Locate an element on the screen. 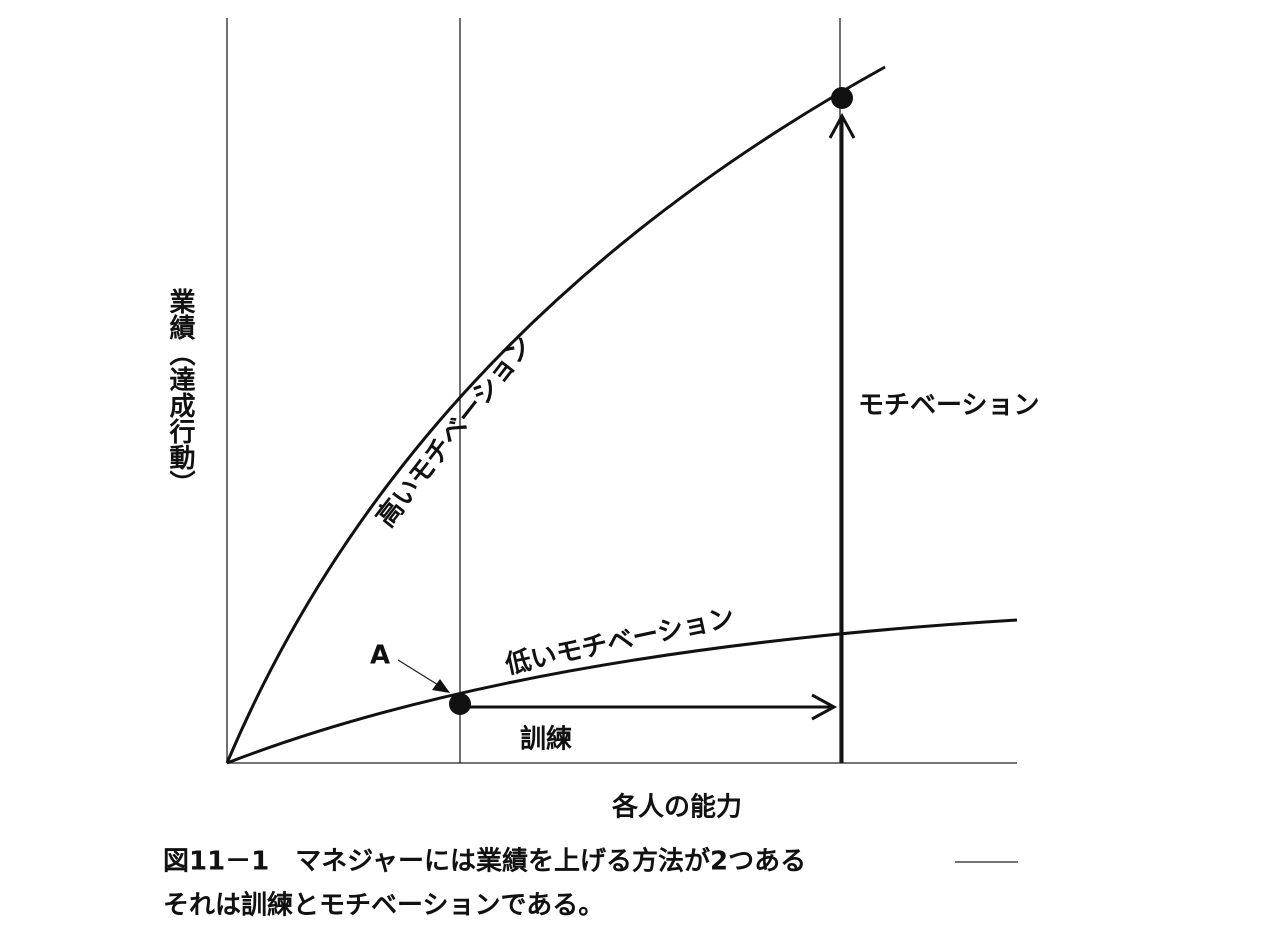 This screenshot has width=1280, height=941. y-axis-label: 業績（達成行動） is located at coordinates (180, 392).